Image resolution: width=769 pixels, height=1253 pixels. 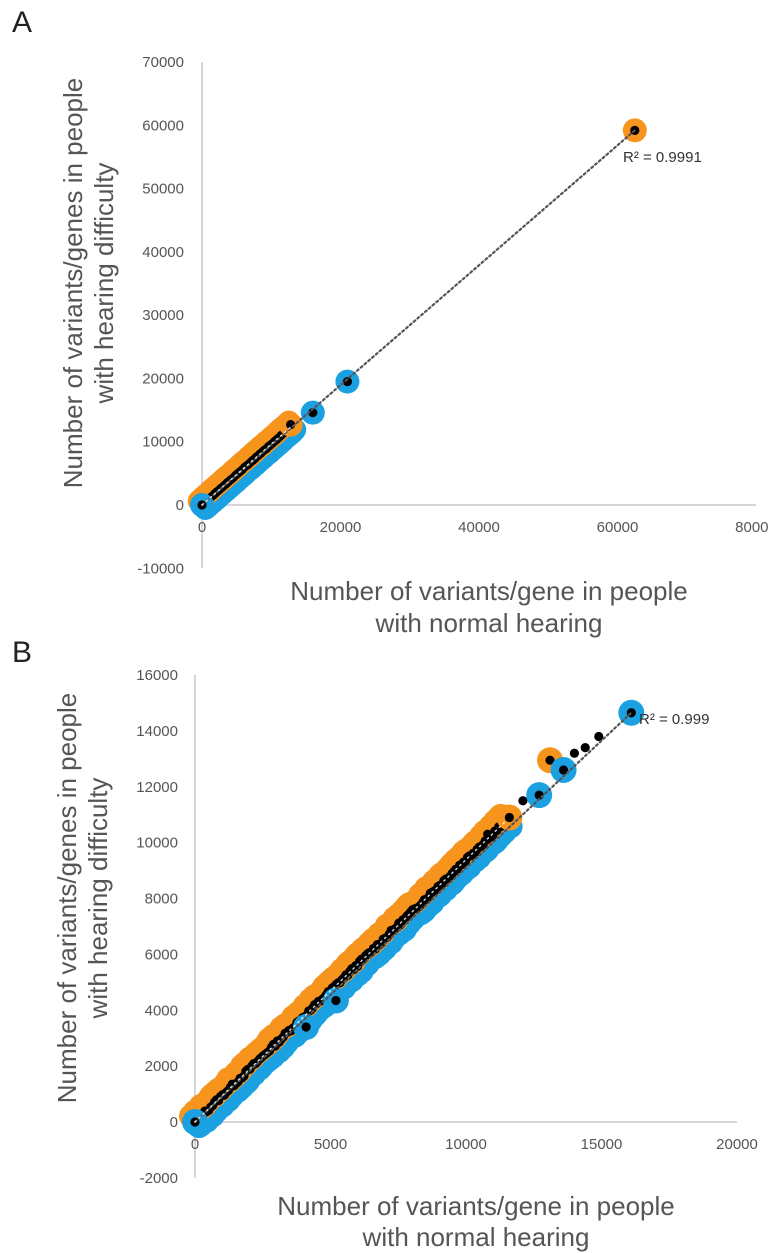 What do you see at coordinates (157, 787) in the screenshot?
I see `y-tick-label: 12000` at bounding box center [157, 787].